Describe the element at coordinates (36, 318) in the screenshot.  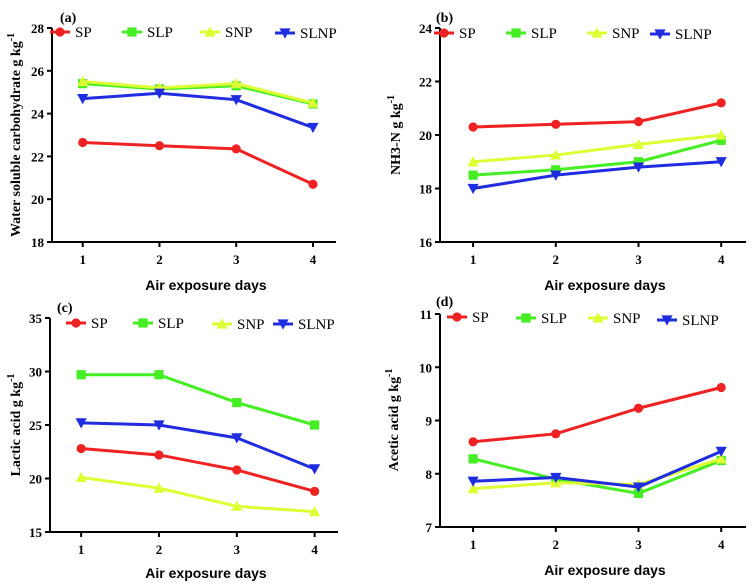
I see `y-tick-label-c: 35` at that location.